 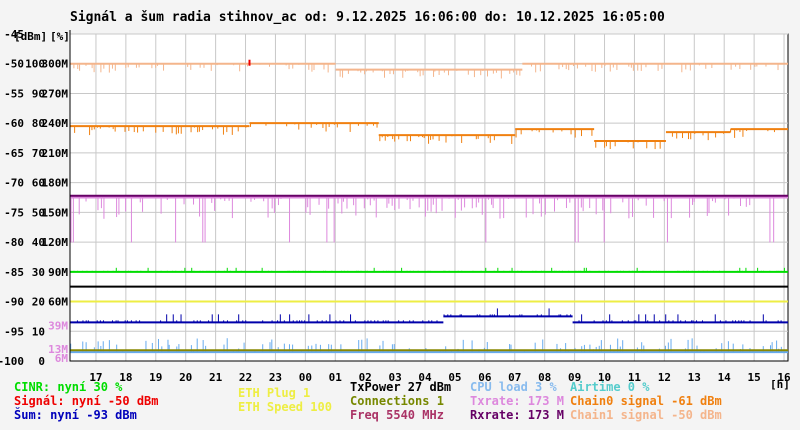 I want to click on legend-txpower: TxPower 27 dBm, so click(x=401, y=387).